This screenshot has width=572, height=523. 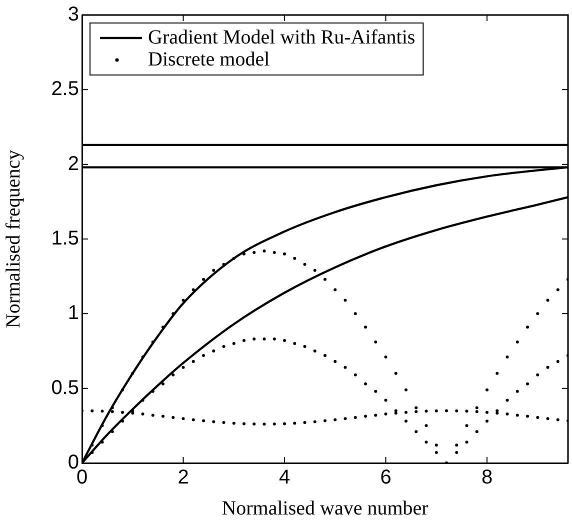 What do you see at coordinates (73, 313) in the screenshot?
I see `y-tick-label: 1` at bounding box center [73, 313].